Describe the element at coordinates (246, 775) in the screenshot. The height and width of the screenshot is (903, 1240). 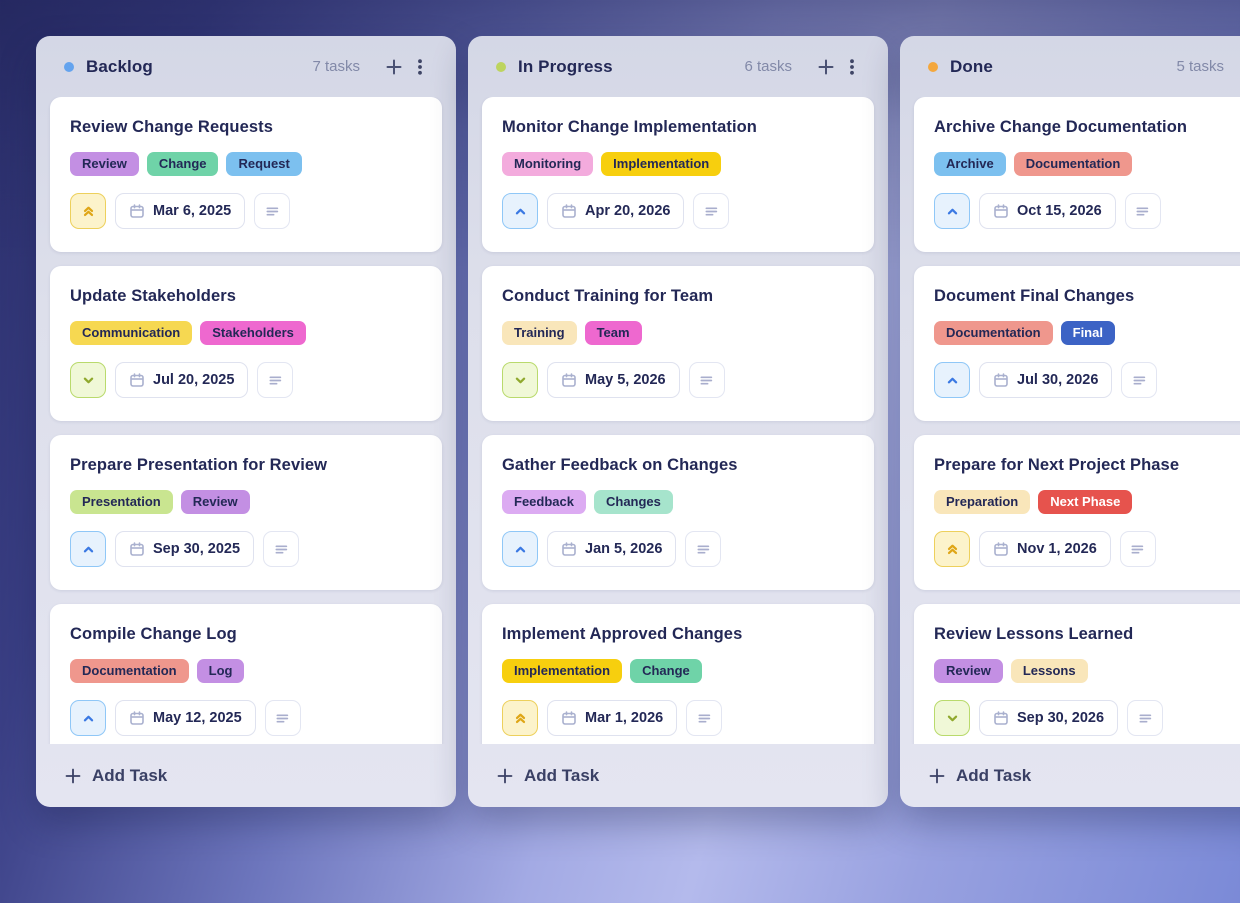
I see `column-footer: Add Task` at that location.